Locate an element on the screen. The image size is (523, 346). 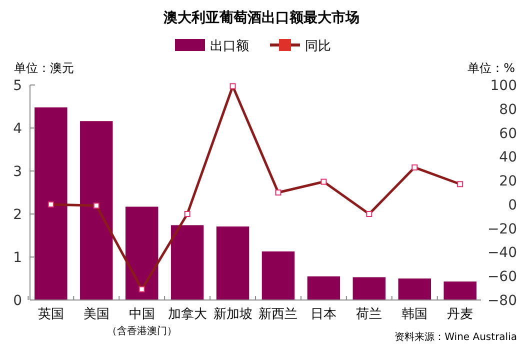
x-tick-label: 韩国 is located at coordinates (415, 314).